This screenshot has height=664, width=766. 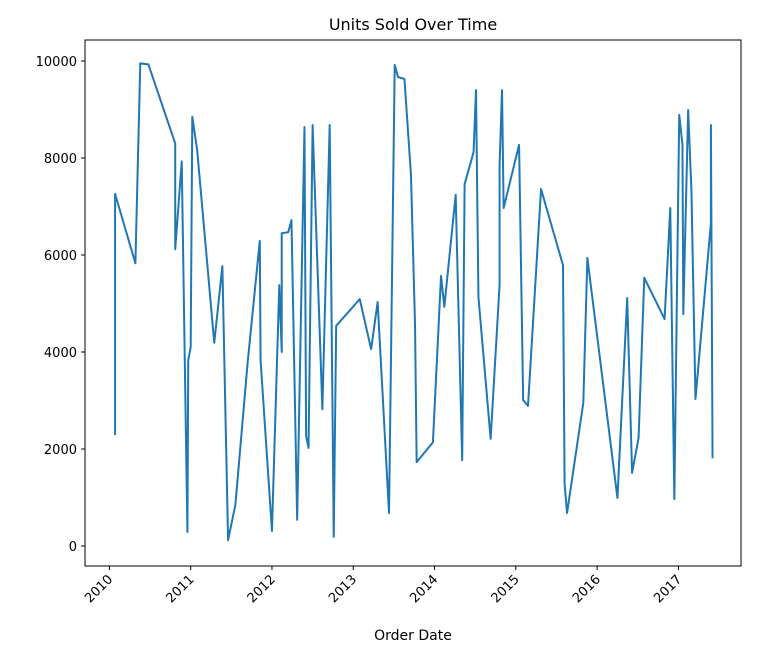 What do you see at coordinates (73, 547) in the screenshot?
I see `y-tick-label: 0` at bounding box center [73, 547].